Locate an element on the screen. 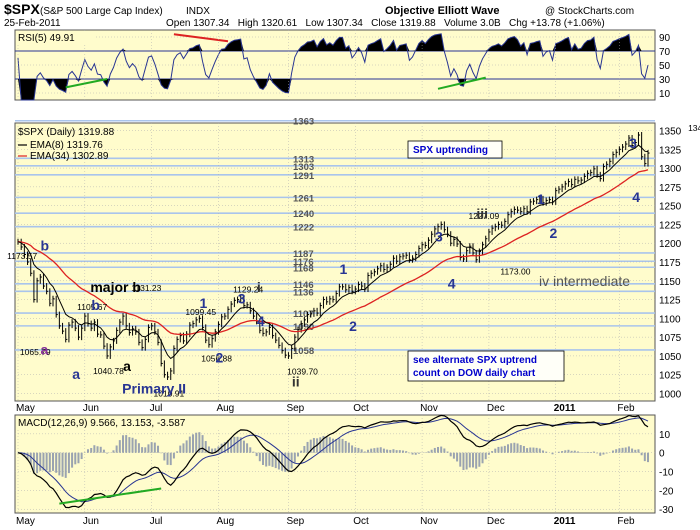 The image size is (700, 530). month-label: Jul is located at coordinates (156, 521).